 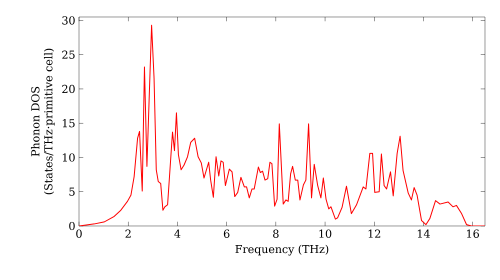 I want to click on y-tick-label: 10, so click(x=68, y=157).